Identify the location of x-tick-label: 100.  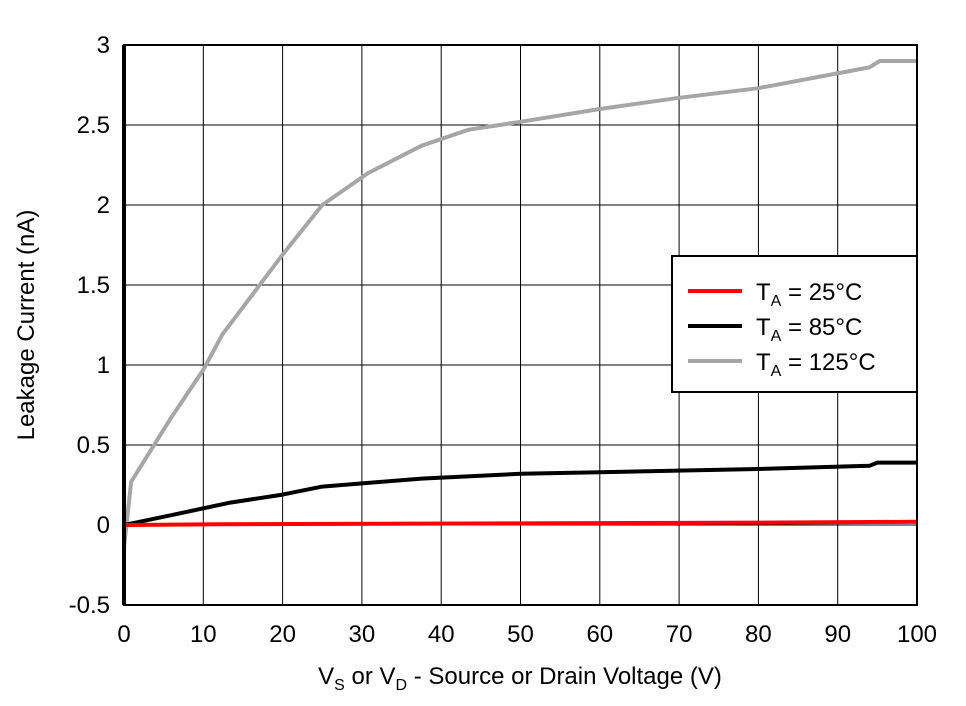
(917, 634).